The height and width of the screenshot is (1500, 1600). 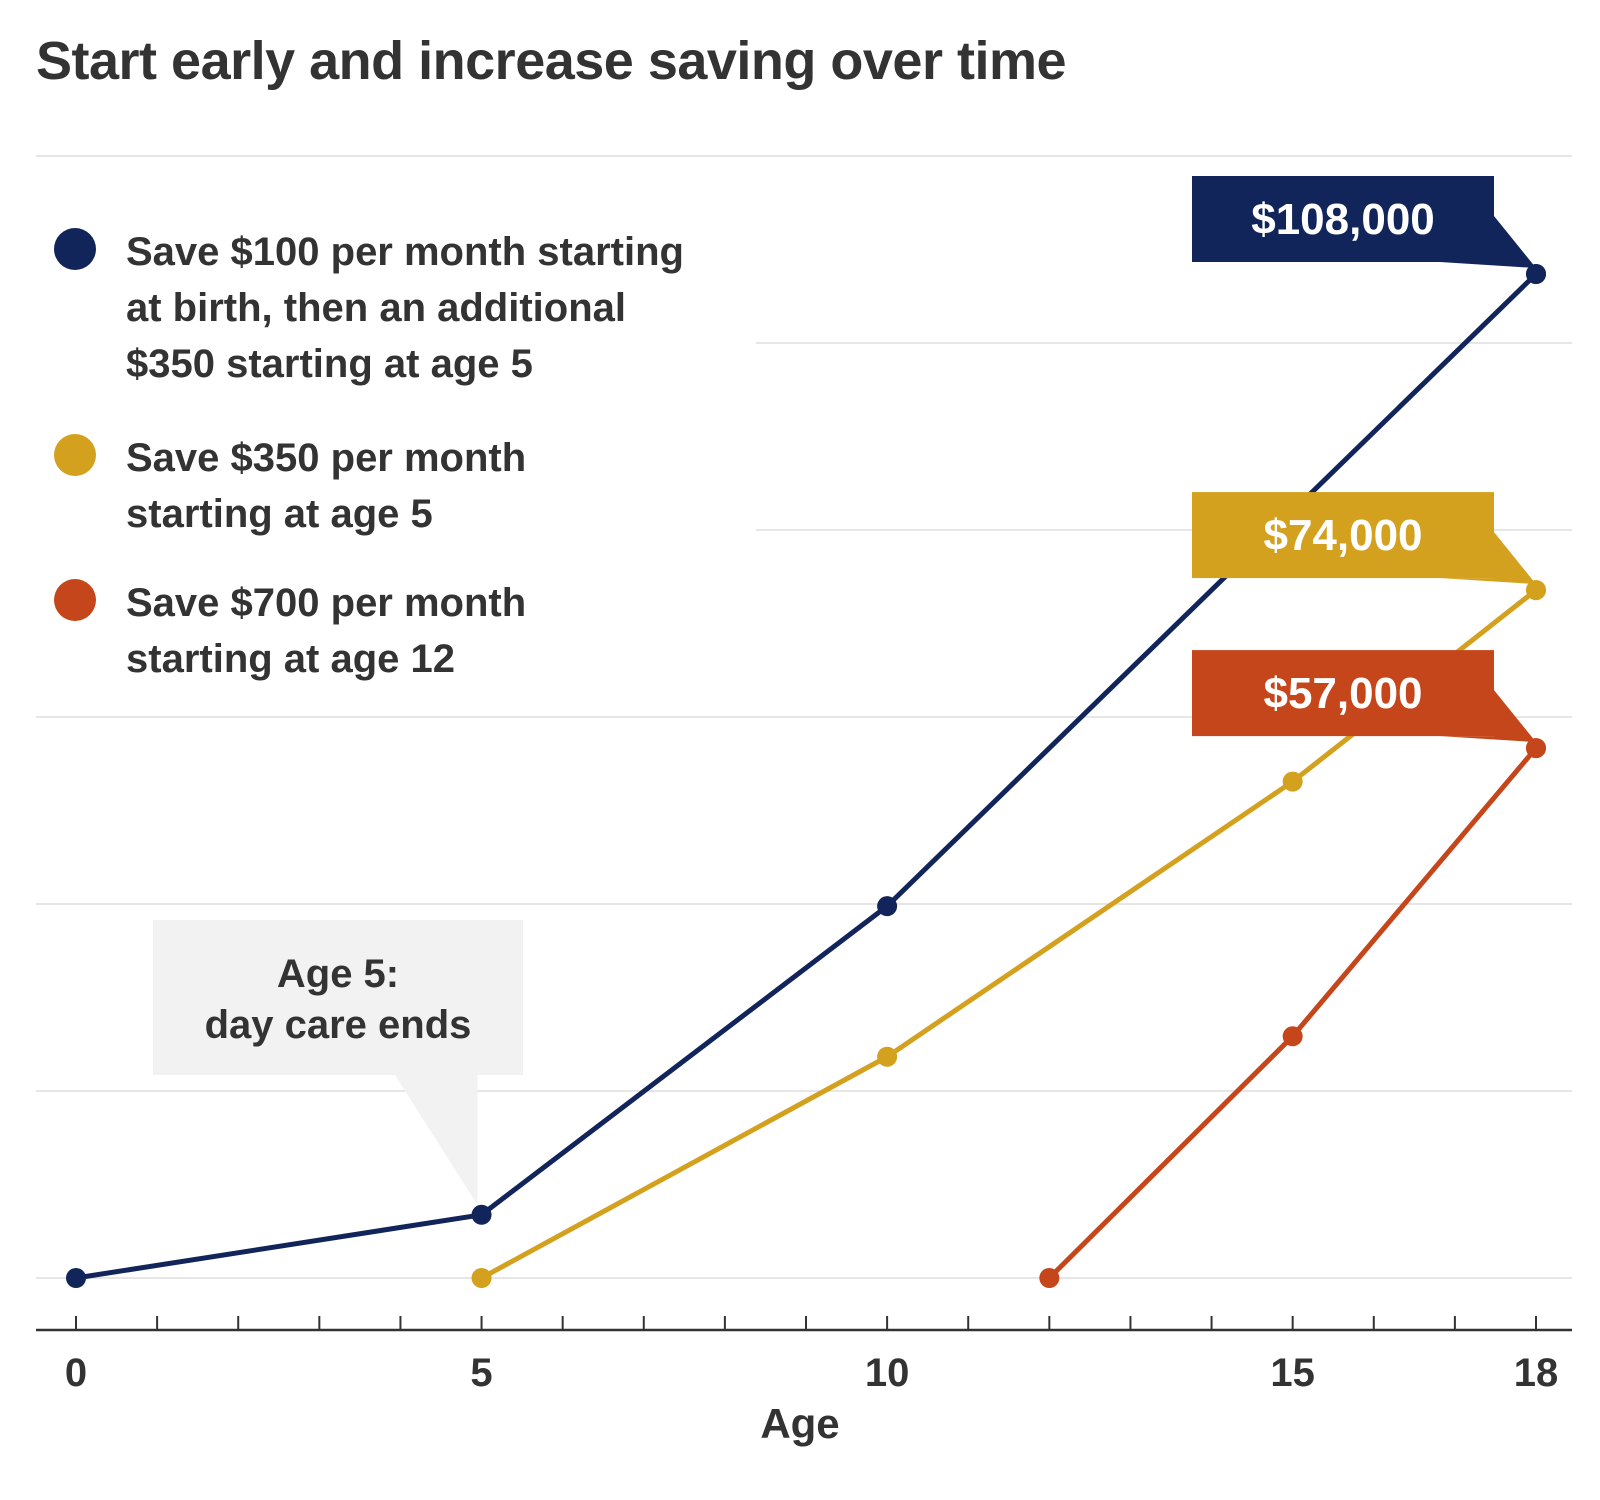 What do you see at coordinates (436, 1140) in the screenshot?
I see `annotation-pointer` at bounding box center [436, 1140].